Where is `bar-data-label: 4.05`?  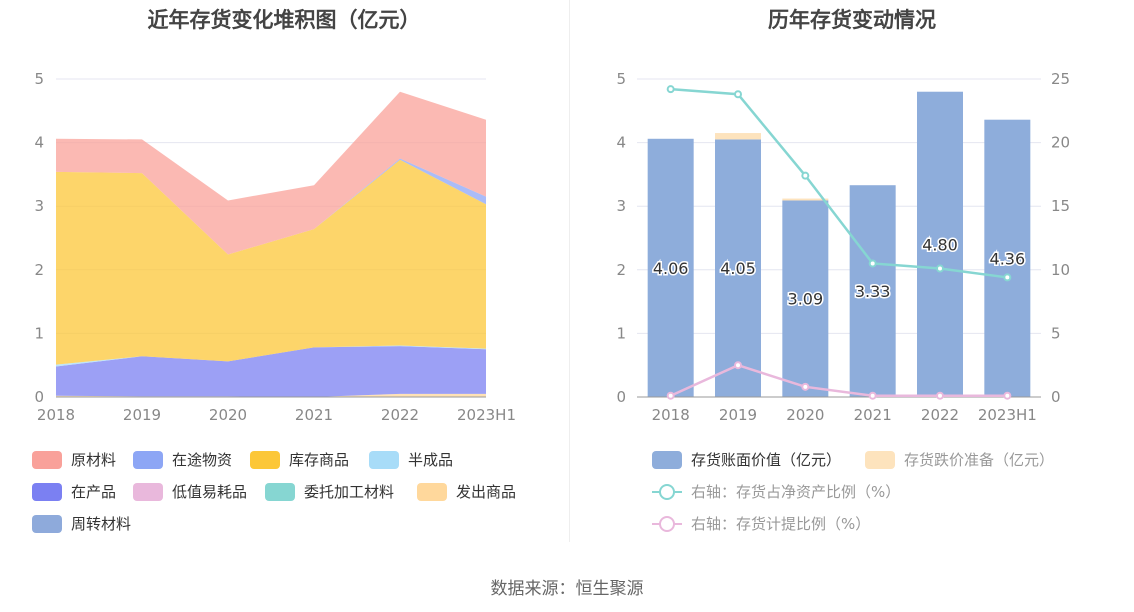 bar-data-label: 4.05 is located at coordinates (738, 268).